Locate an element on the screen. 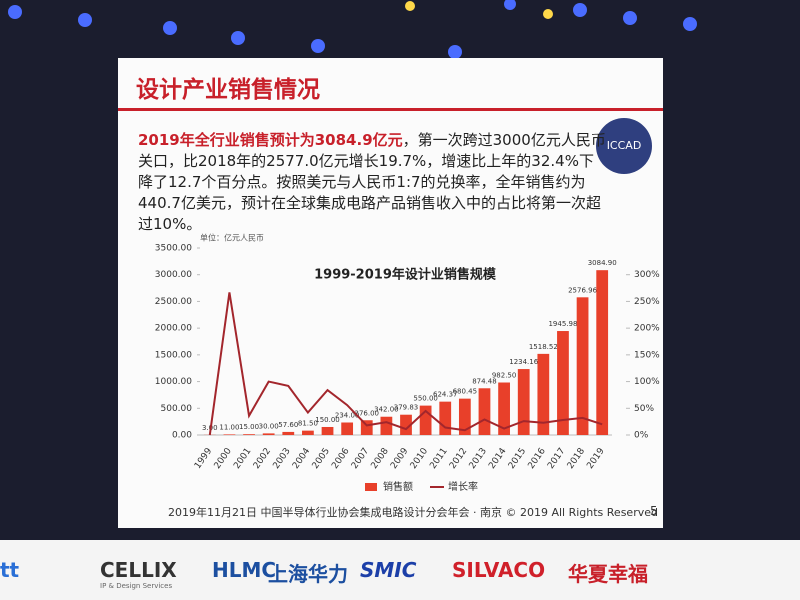 This screenshot has width=800, height=600. value-label: 982.50 is located at coordinates (504, 376).